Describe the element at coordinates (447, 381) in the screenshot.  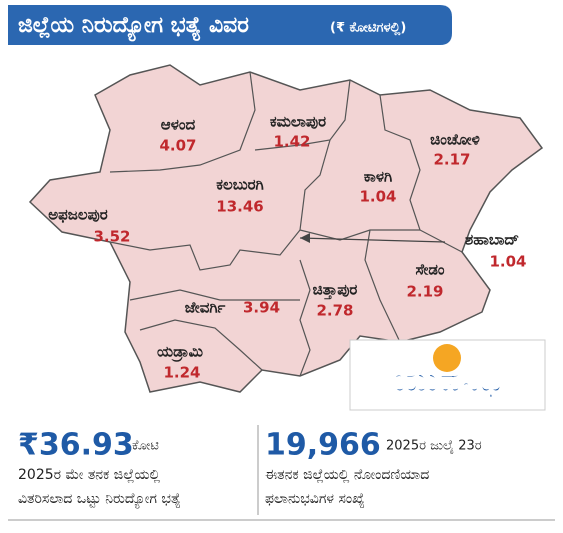
I see `logo-text: ಯುವನಿಧಿ` at that location.